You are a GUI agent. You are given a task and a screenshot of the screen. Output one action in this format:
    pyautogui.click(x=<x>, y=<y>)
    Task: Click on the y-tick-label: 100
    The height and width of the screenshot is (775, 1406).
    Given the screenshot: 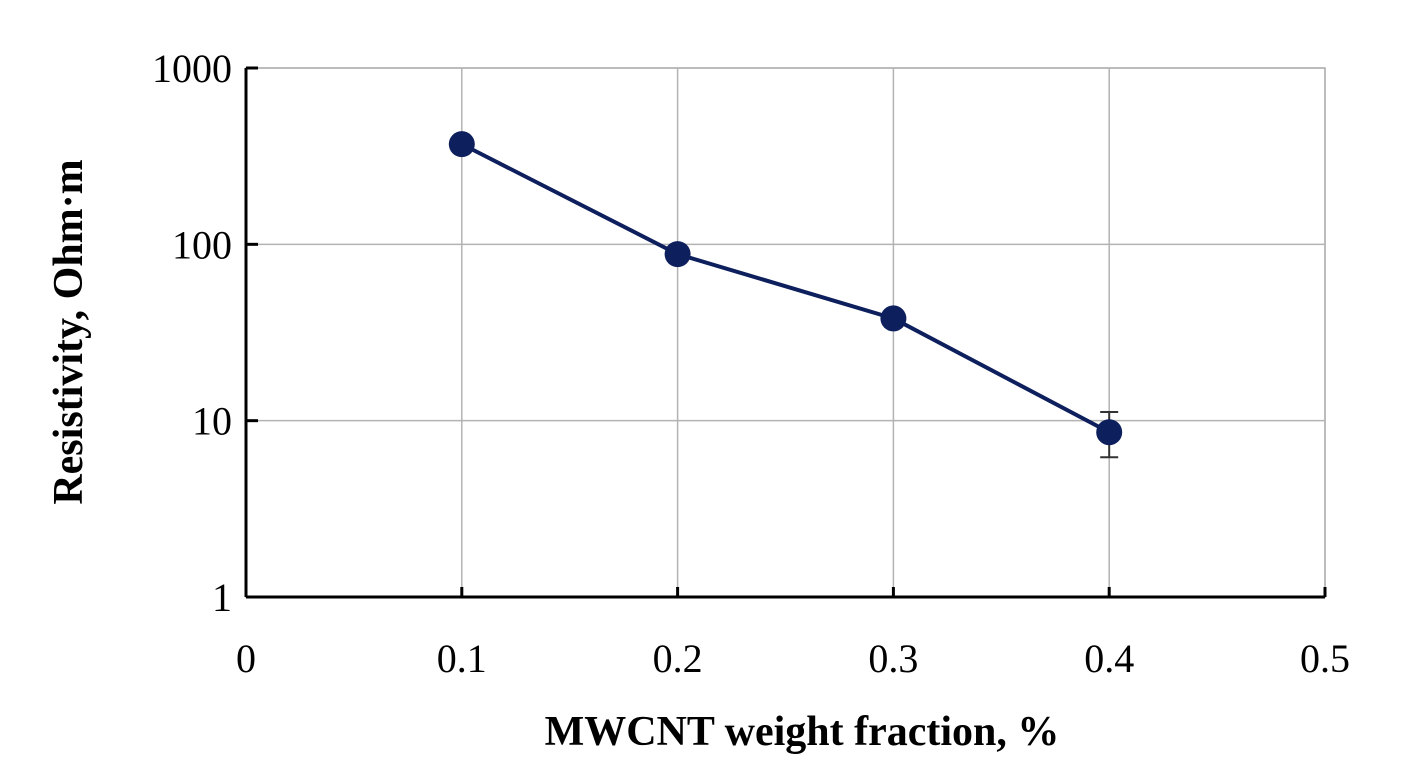 What is the action you would take?
    pyautogui.click(x=202, y=244)
    